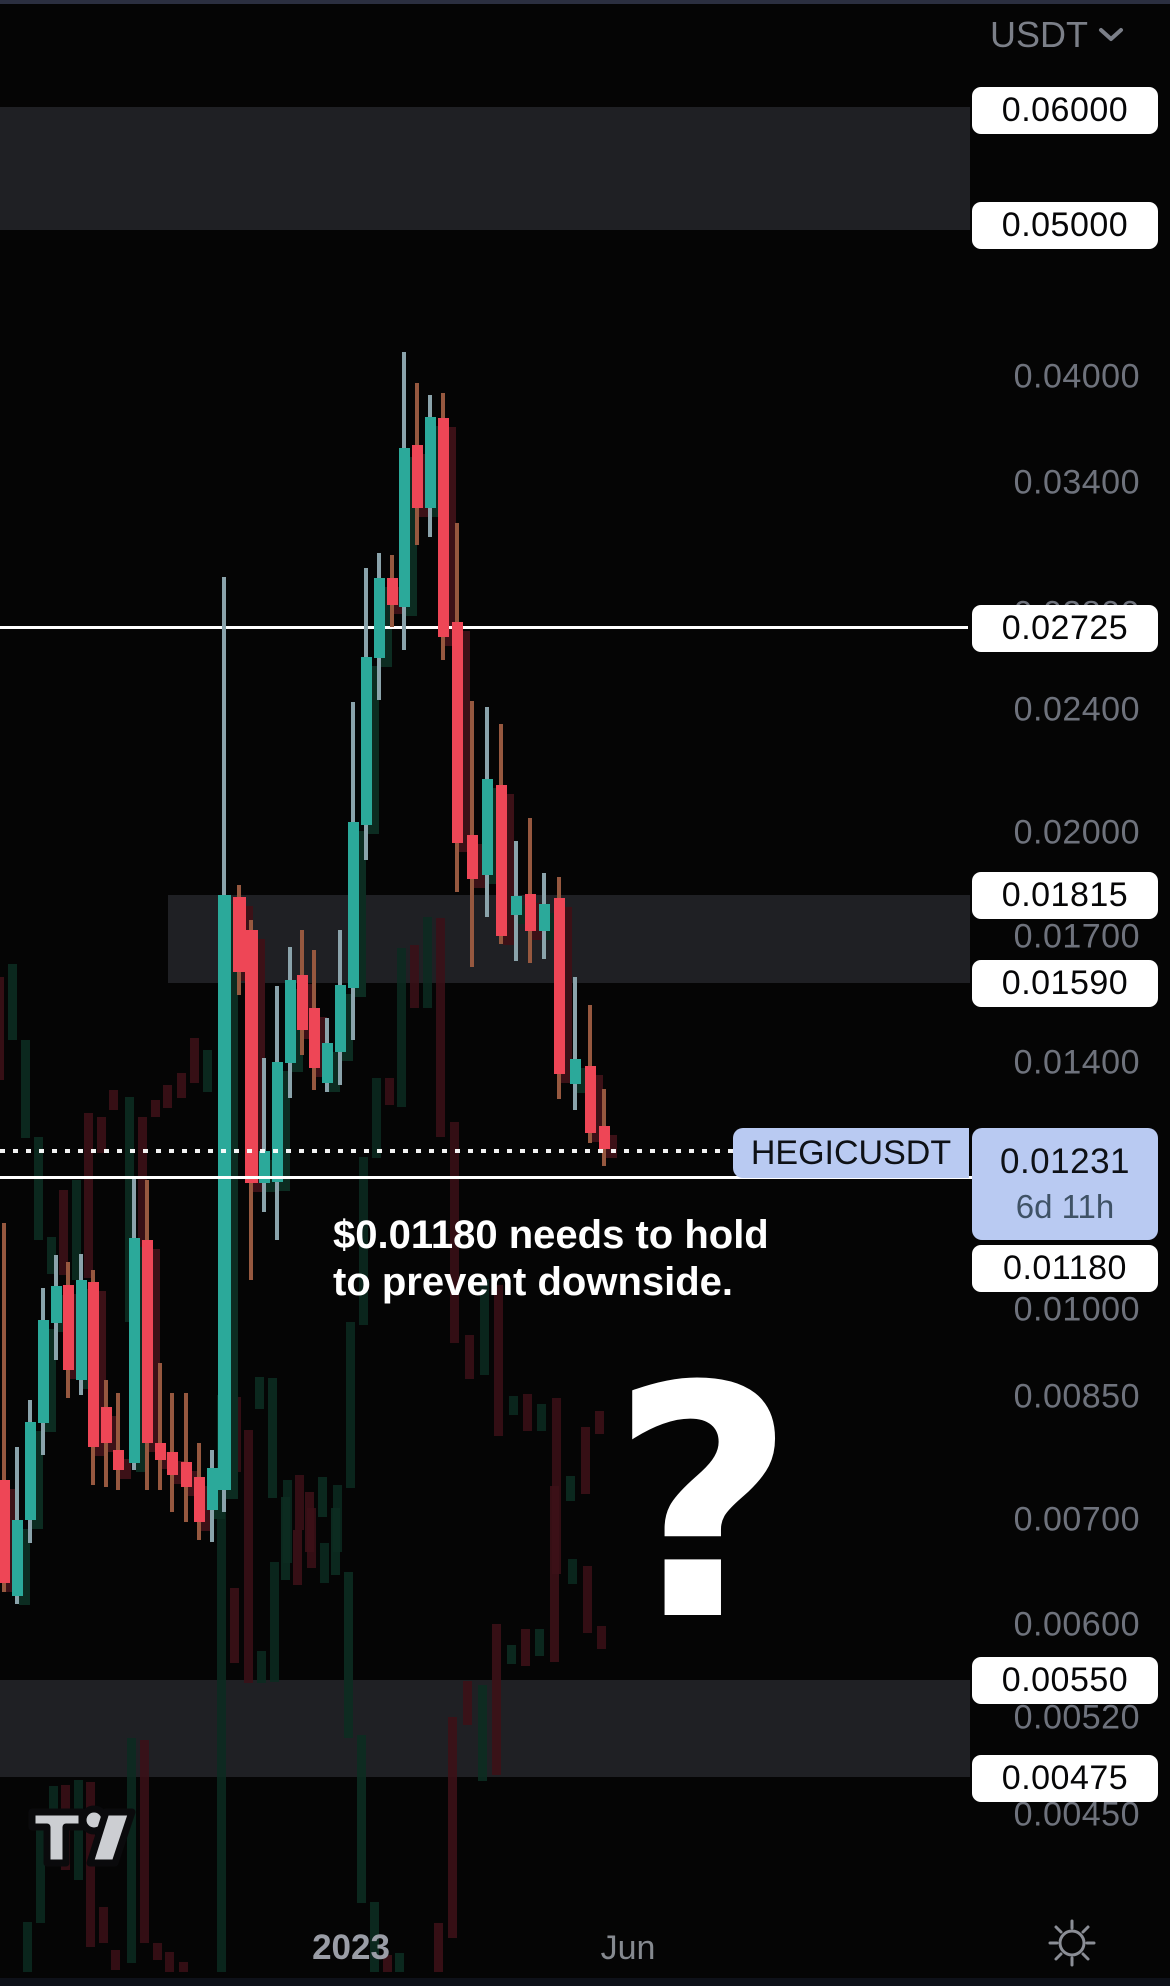  I want to click on quote-currency-dropdown: USDT, so click(1057, 35).